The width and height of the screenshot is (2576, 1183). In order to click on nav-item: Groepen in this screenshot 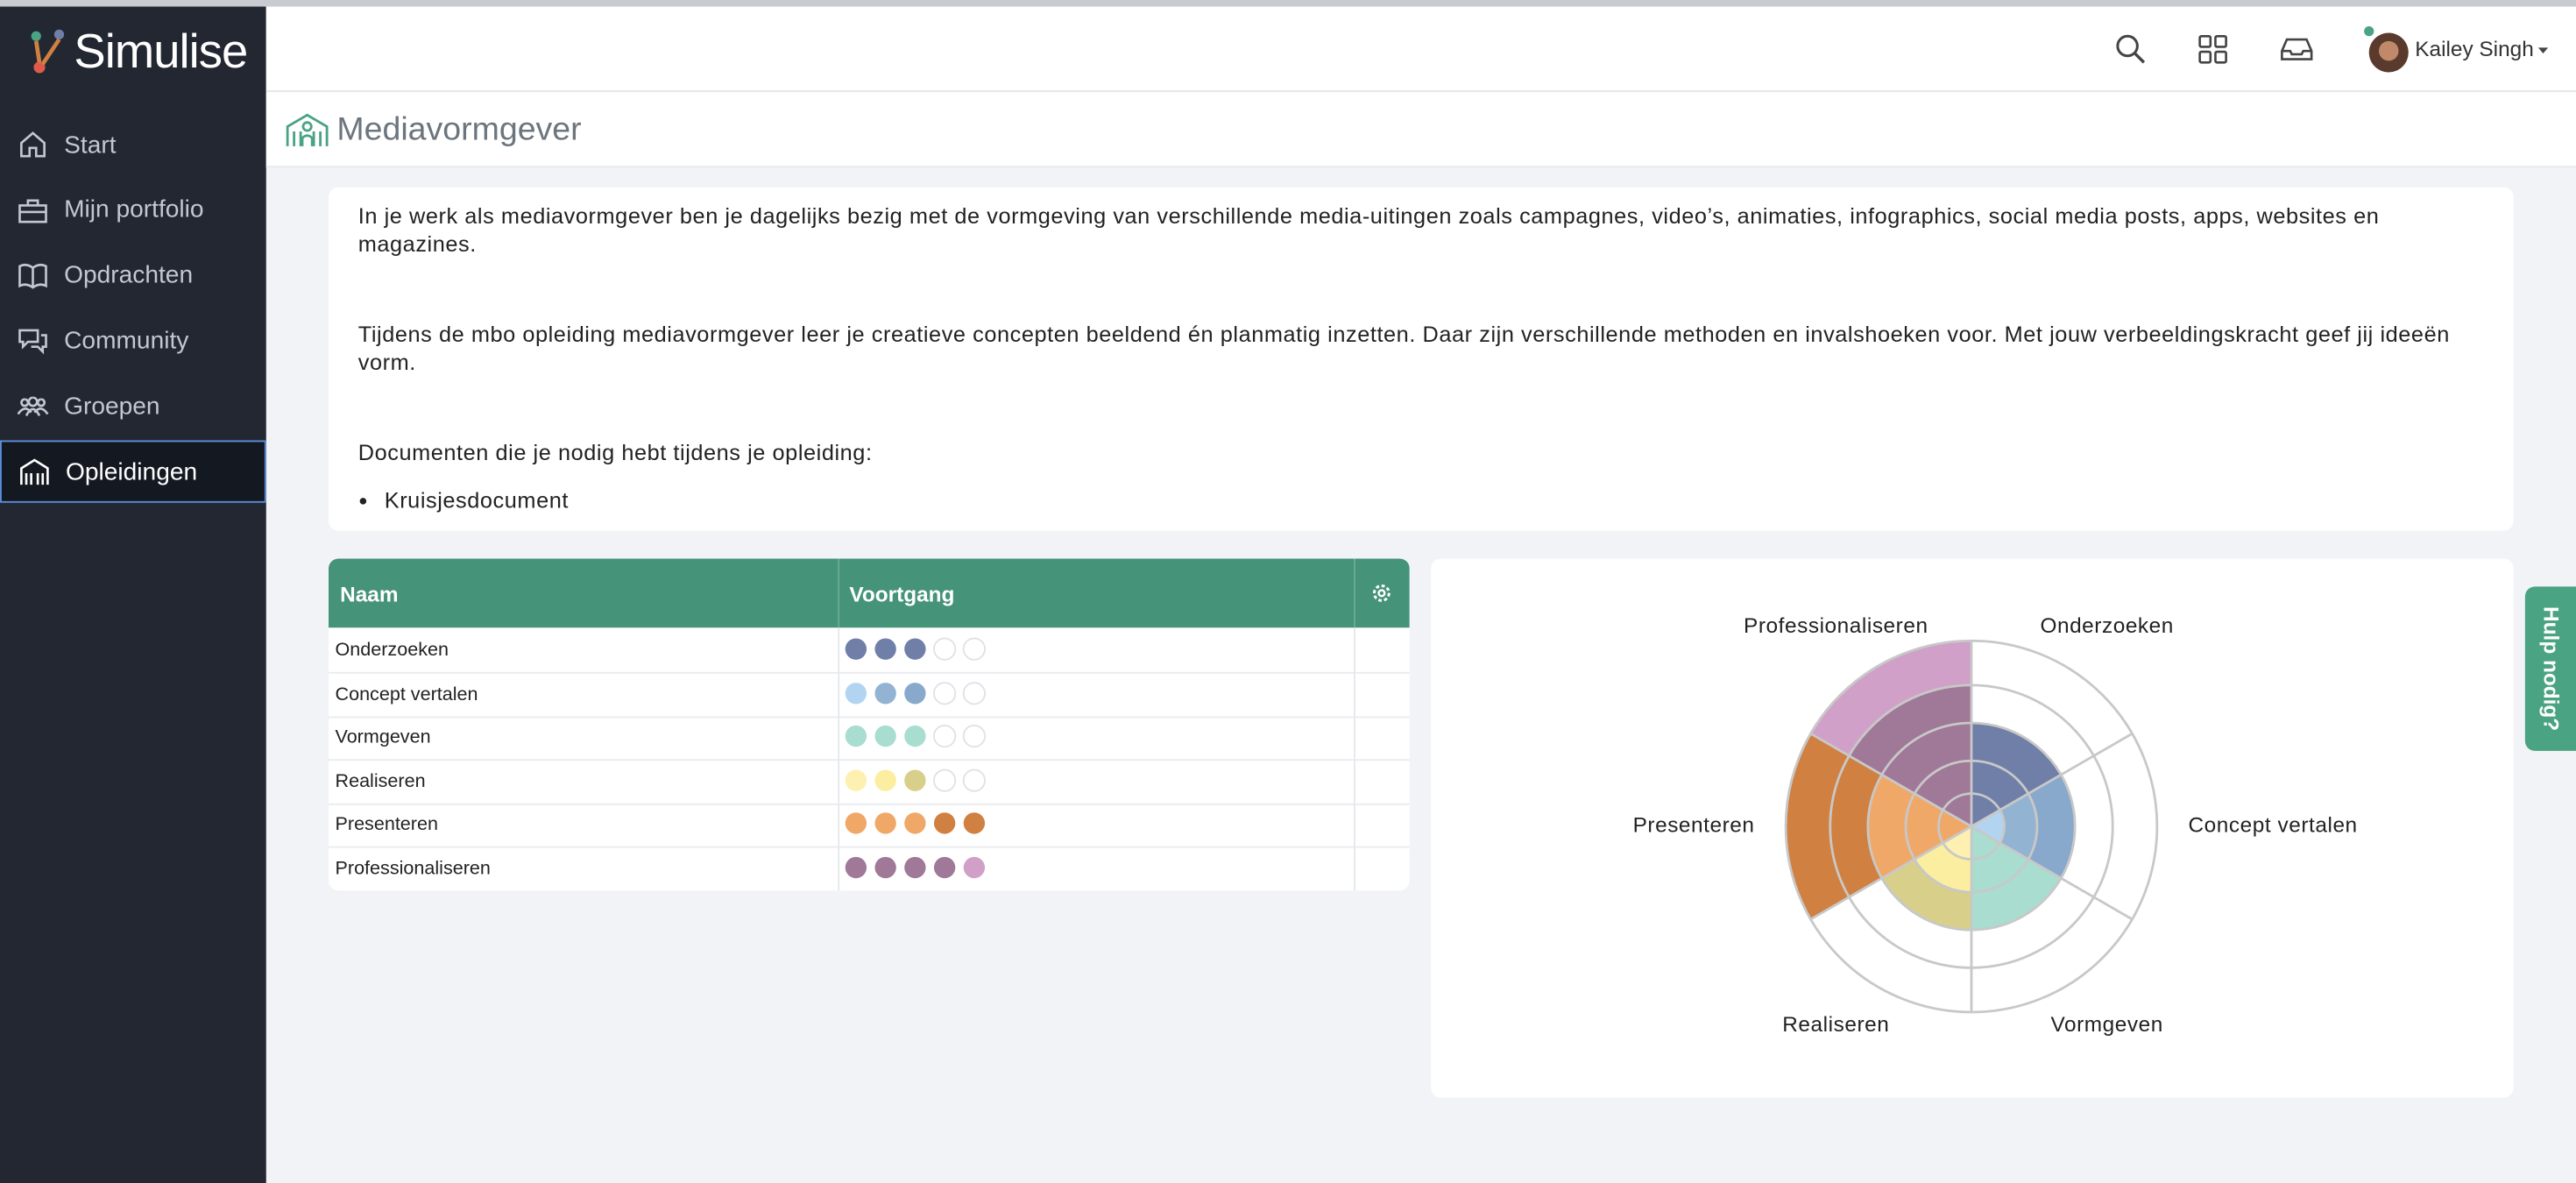, I will do `click(133, 406)`.